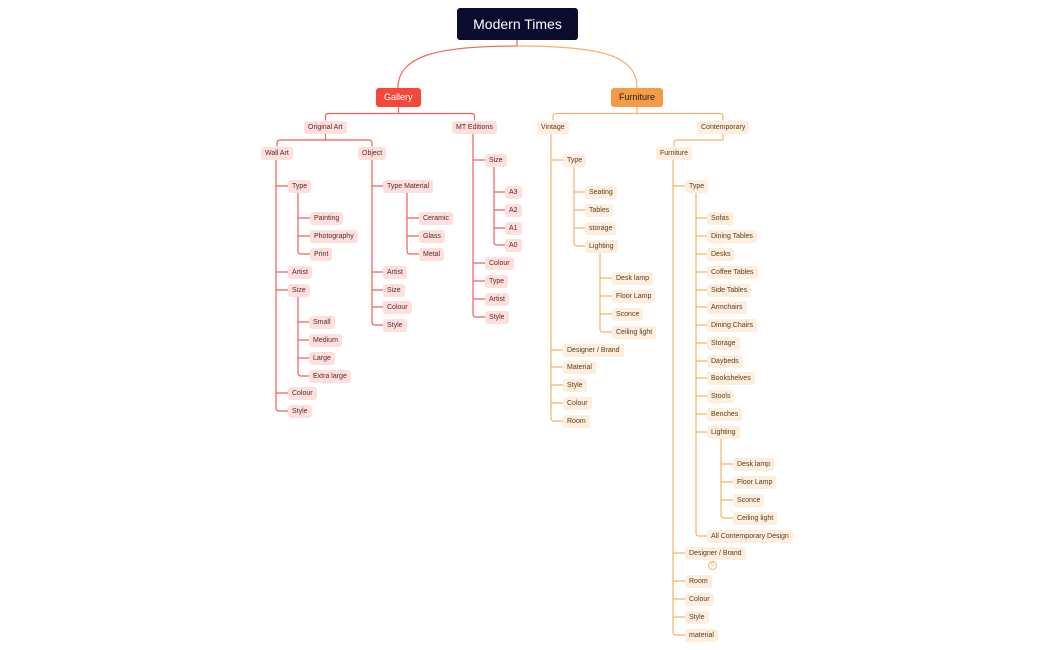 This screenshot has height=650, width=1050. I want to click on topic-painting: Painting, so click(327, 218).